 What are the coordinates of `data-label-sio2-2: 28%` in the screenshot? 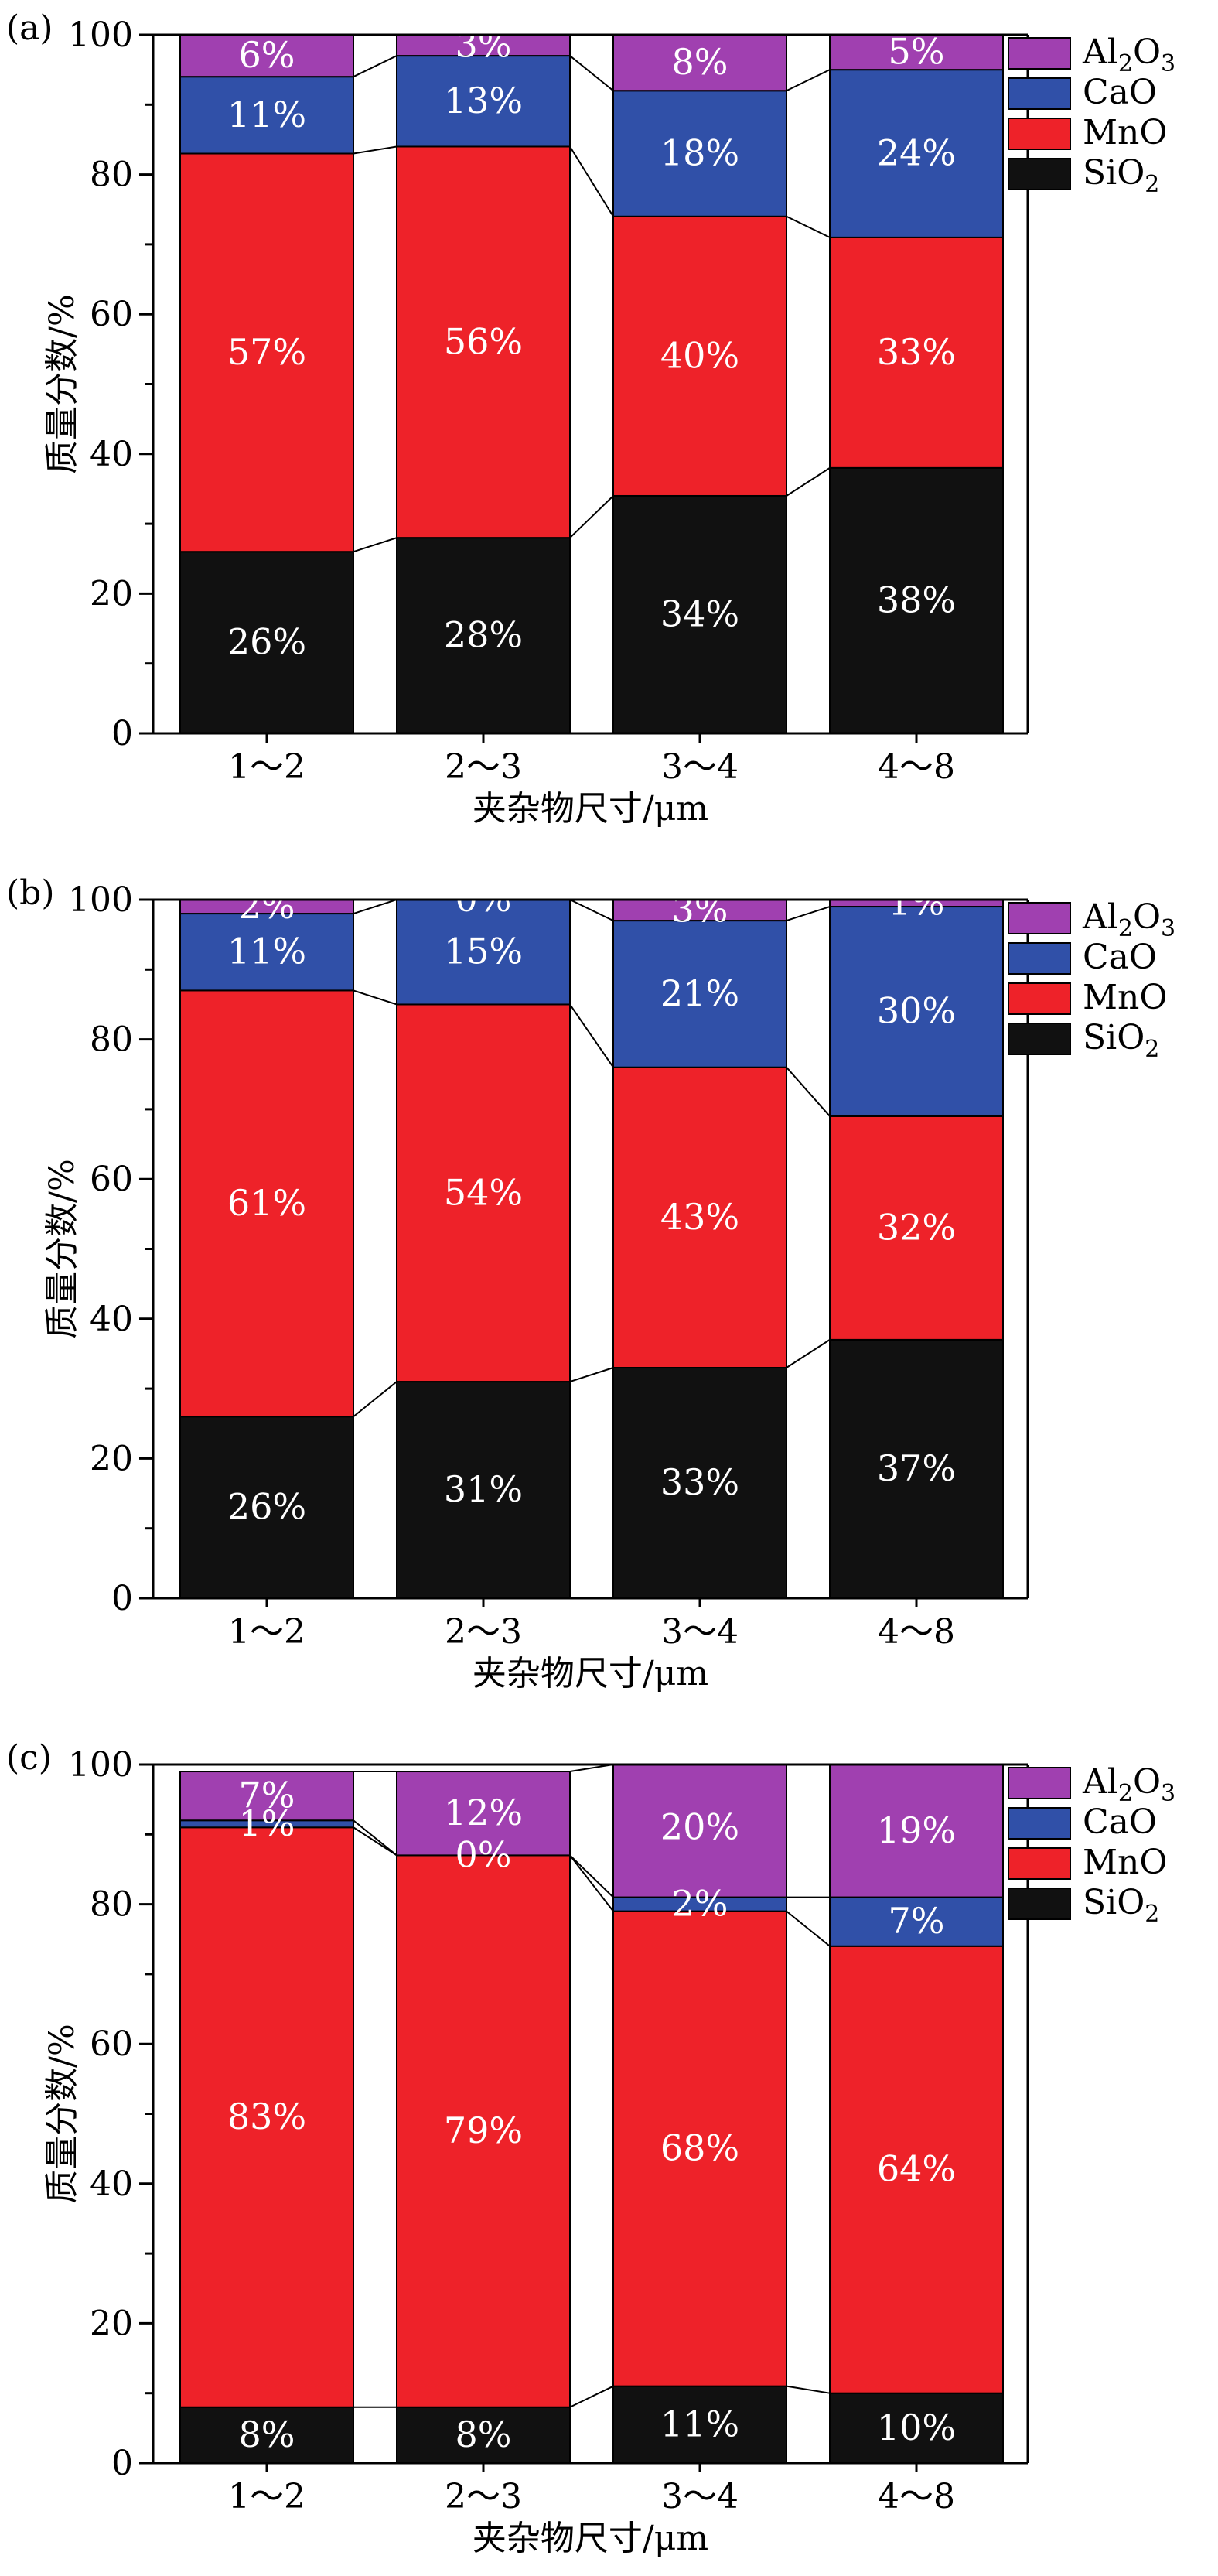 It's located at (483, 635).